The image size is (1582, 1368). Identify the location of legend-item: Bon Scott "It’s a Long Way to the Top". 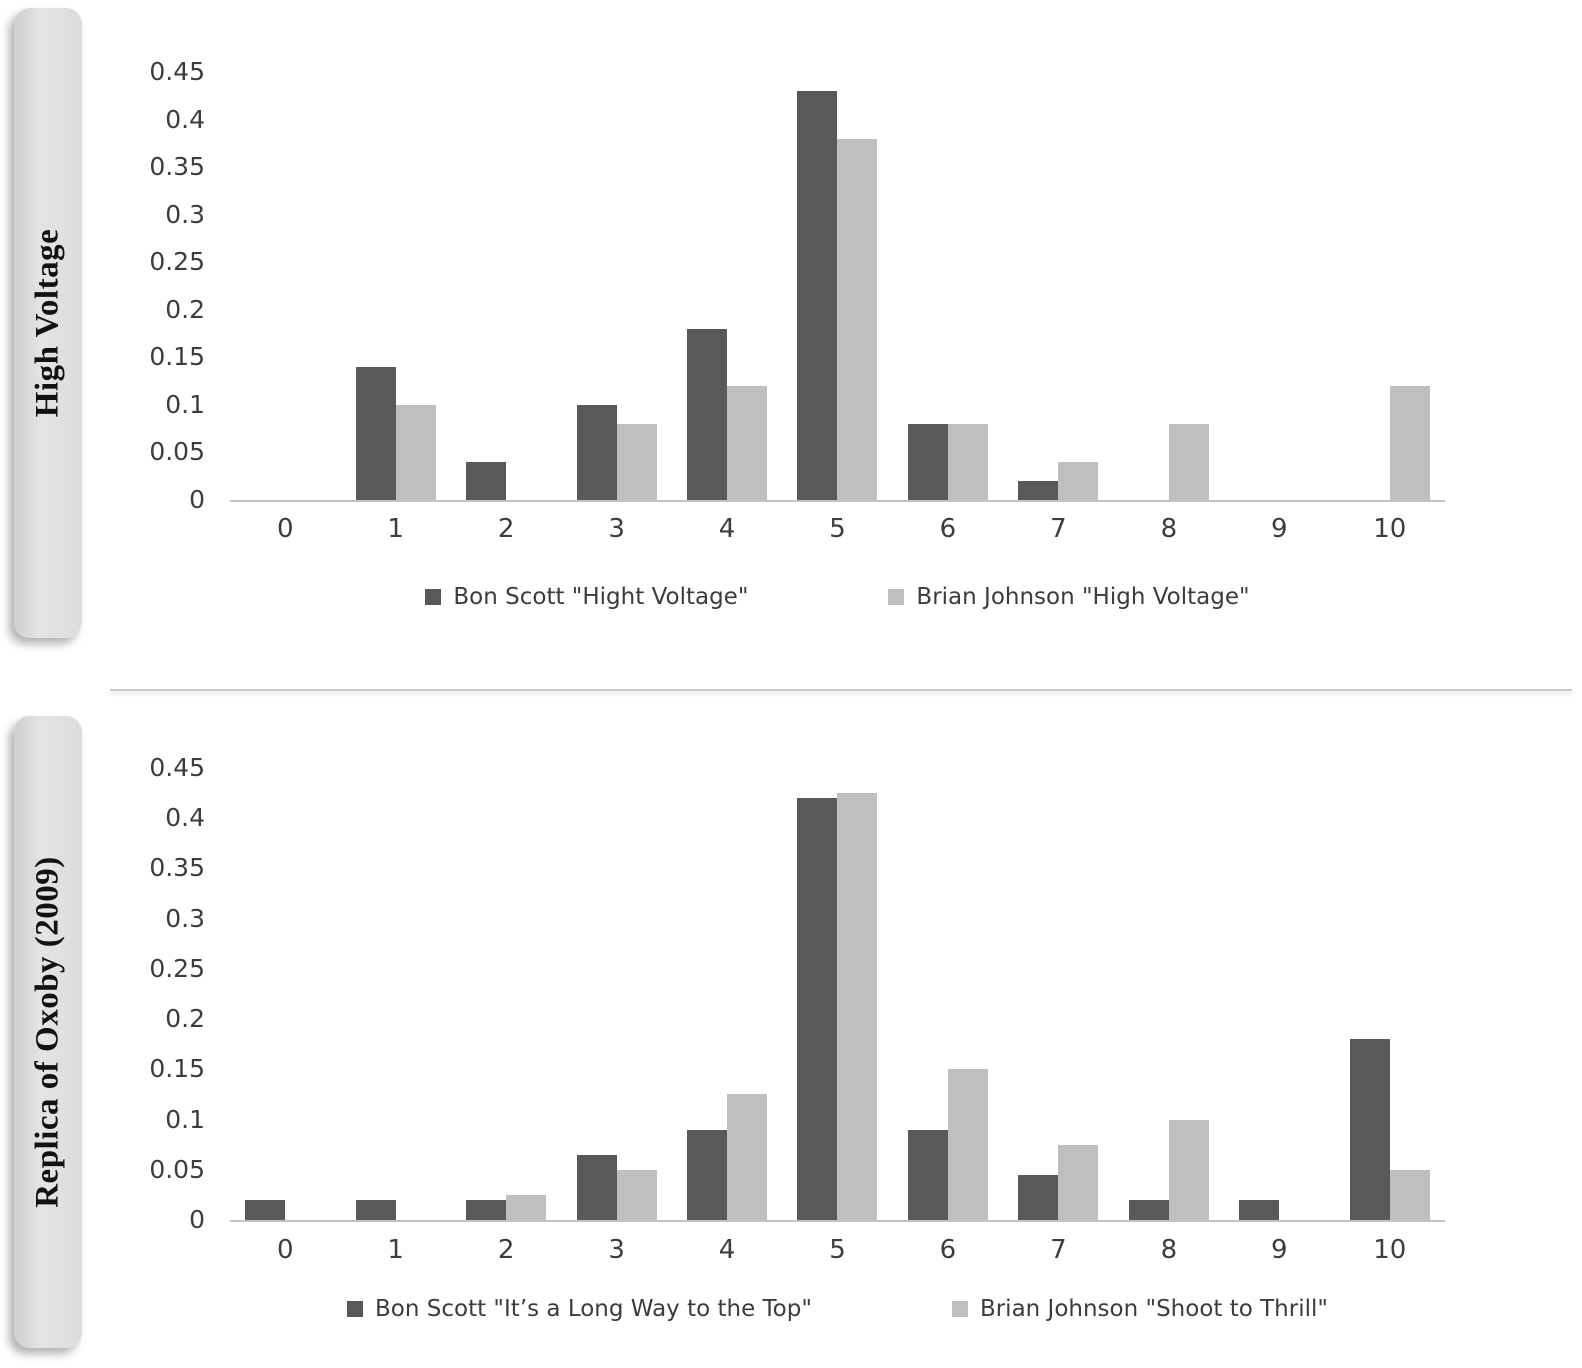
(579, 1309).